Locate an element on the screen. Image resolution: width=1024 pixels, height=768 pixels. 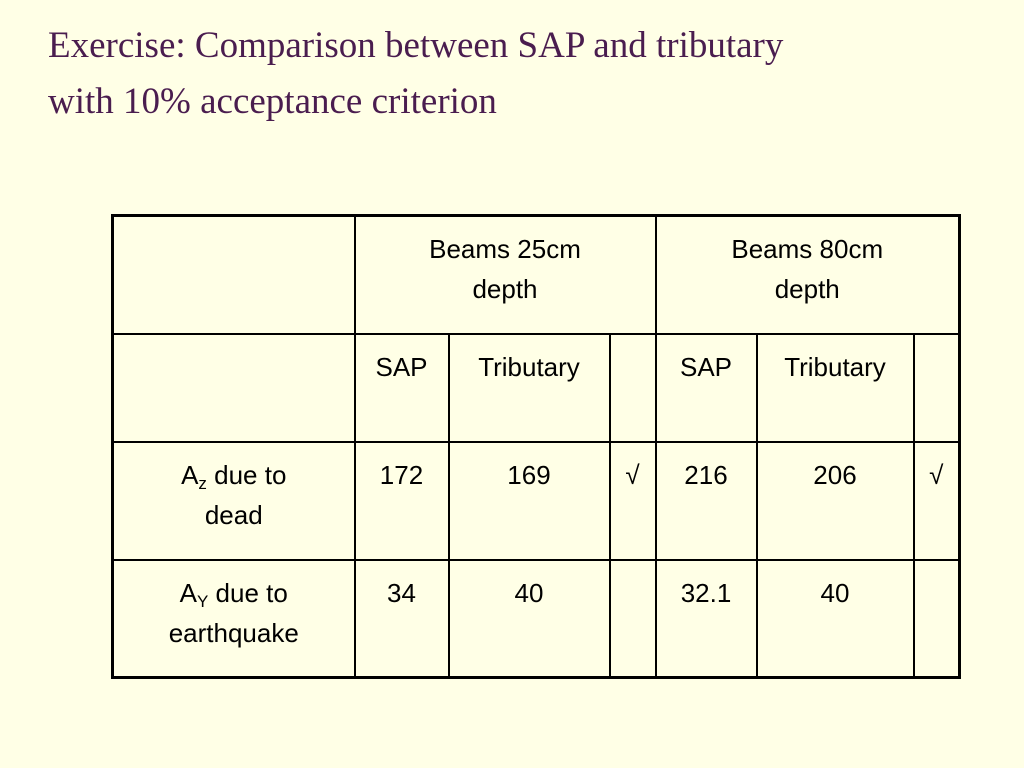
table-cell: 32.1 is located at coordinates (706, 618).